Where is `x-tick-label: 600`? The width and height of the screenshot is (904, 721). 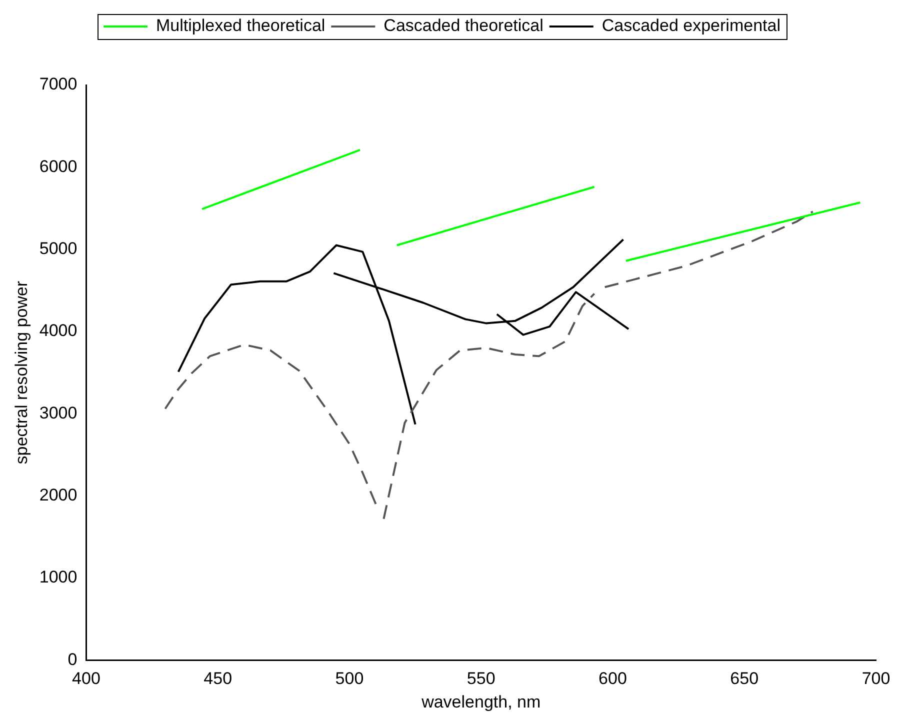
x-tick-label: 600 is located at coordinates (612, 678).